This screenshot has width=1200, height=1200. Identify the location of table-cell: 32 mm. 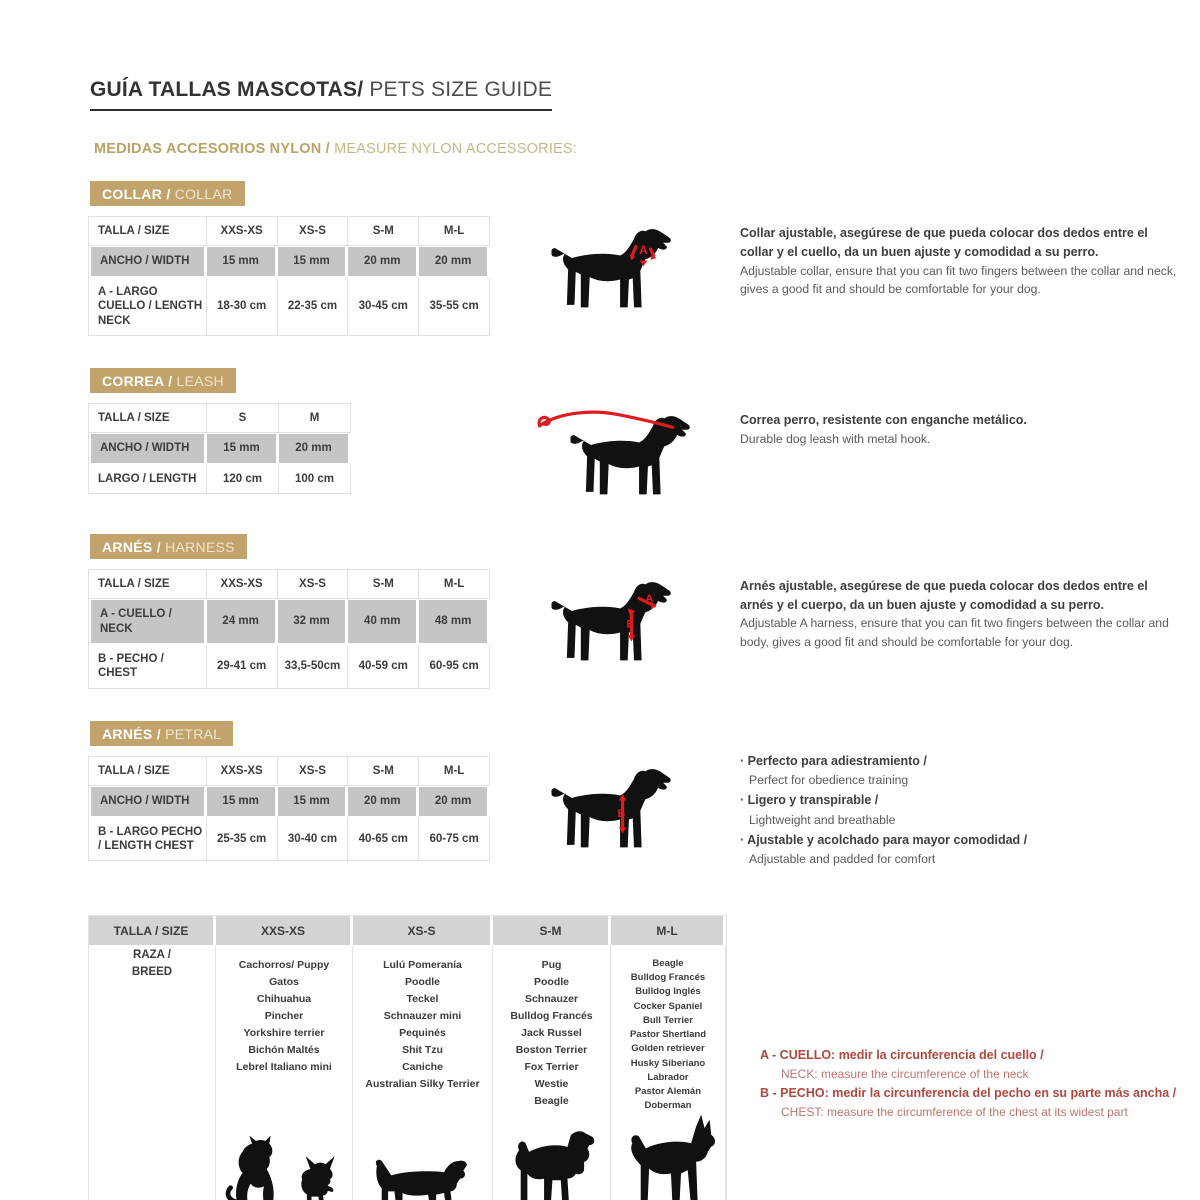
(313, 622).